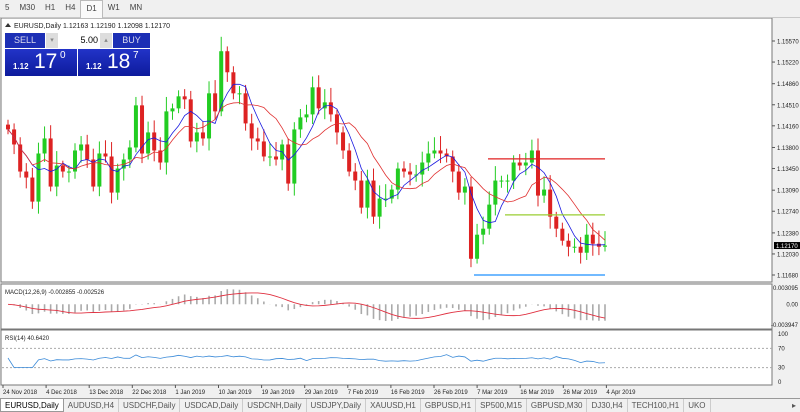 The image size is (800, 412). I want to click on buy-button: BUY, so click(131, 40).